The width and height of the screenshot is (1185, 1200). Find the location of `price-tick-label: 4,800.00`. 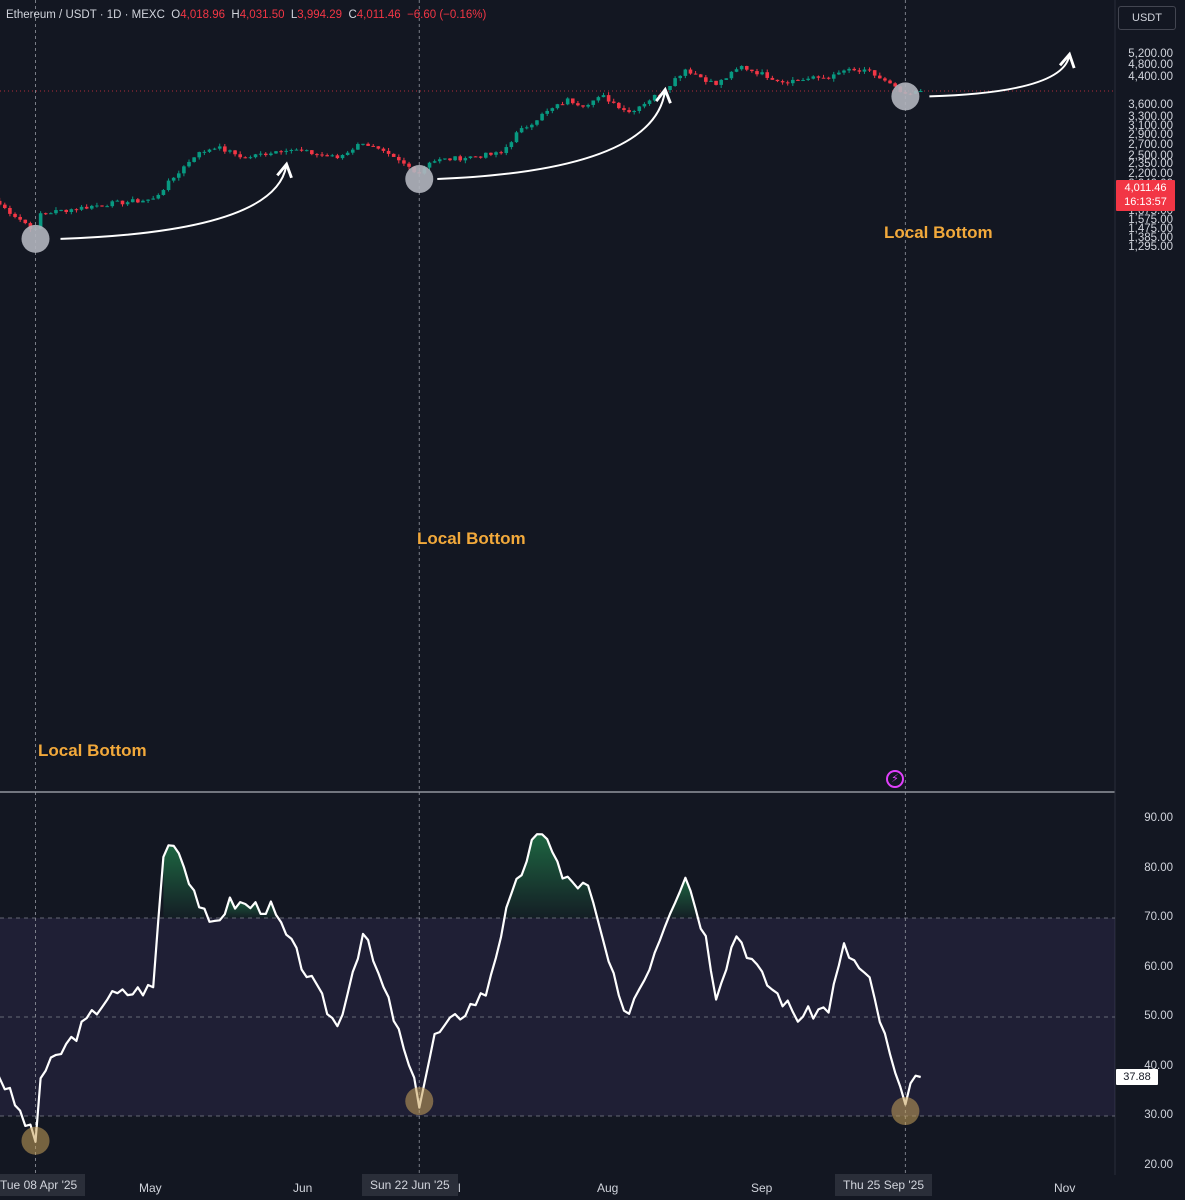

price-tick-label: 4,800.00 is located at coordinates (1150, 65).